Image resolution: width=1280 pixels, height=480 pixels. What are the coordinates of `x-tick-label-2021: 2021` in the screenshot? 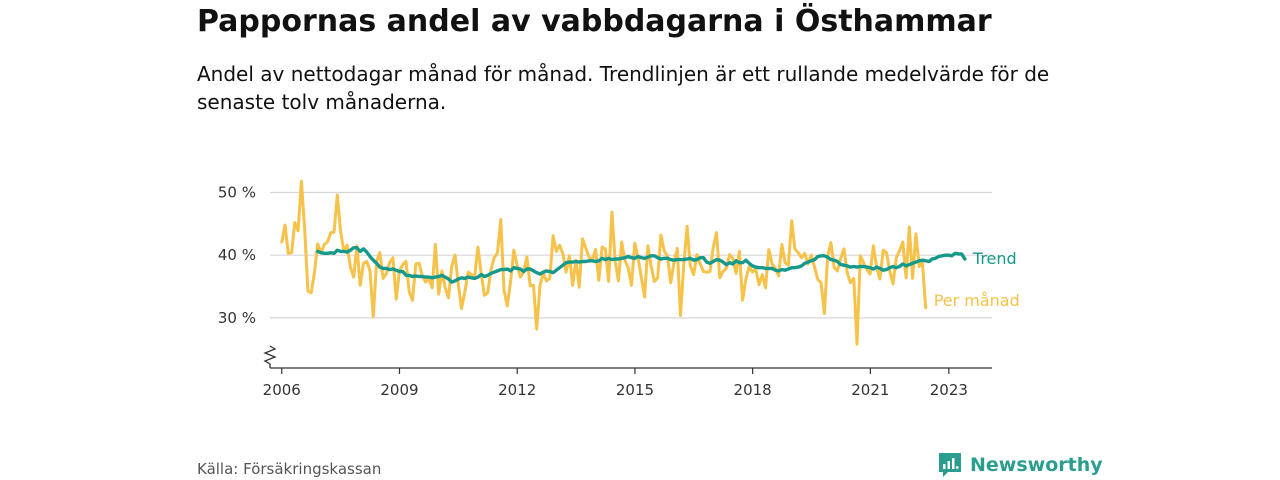 It's located at (870, 390).